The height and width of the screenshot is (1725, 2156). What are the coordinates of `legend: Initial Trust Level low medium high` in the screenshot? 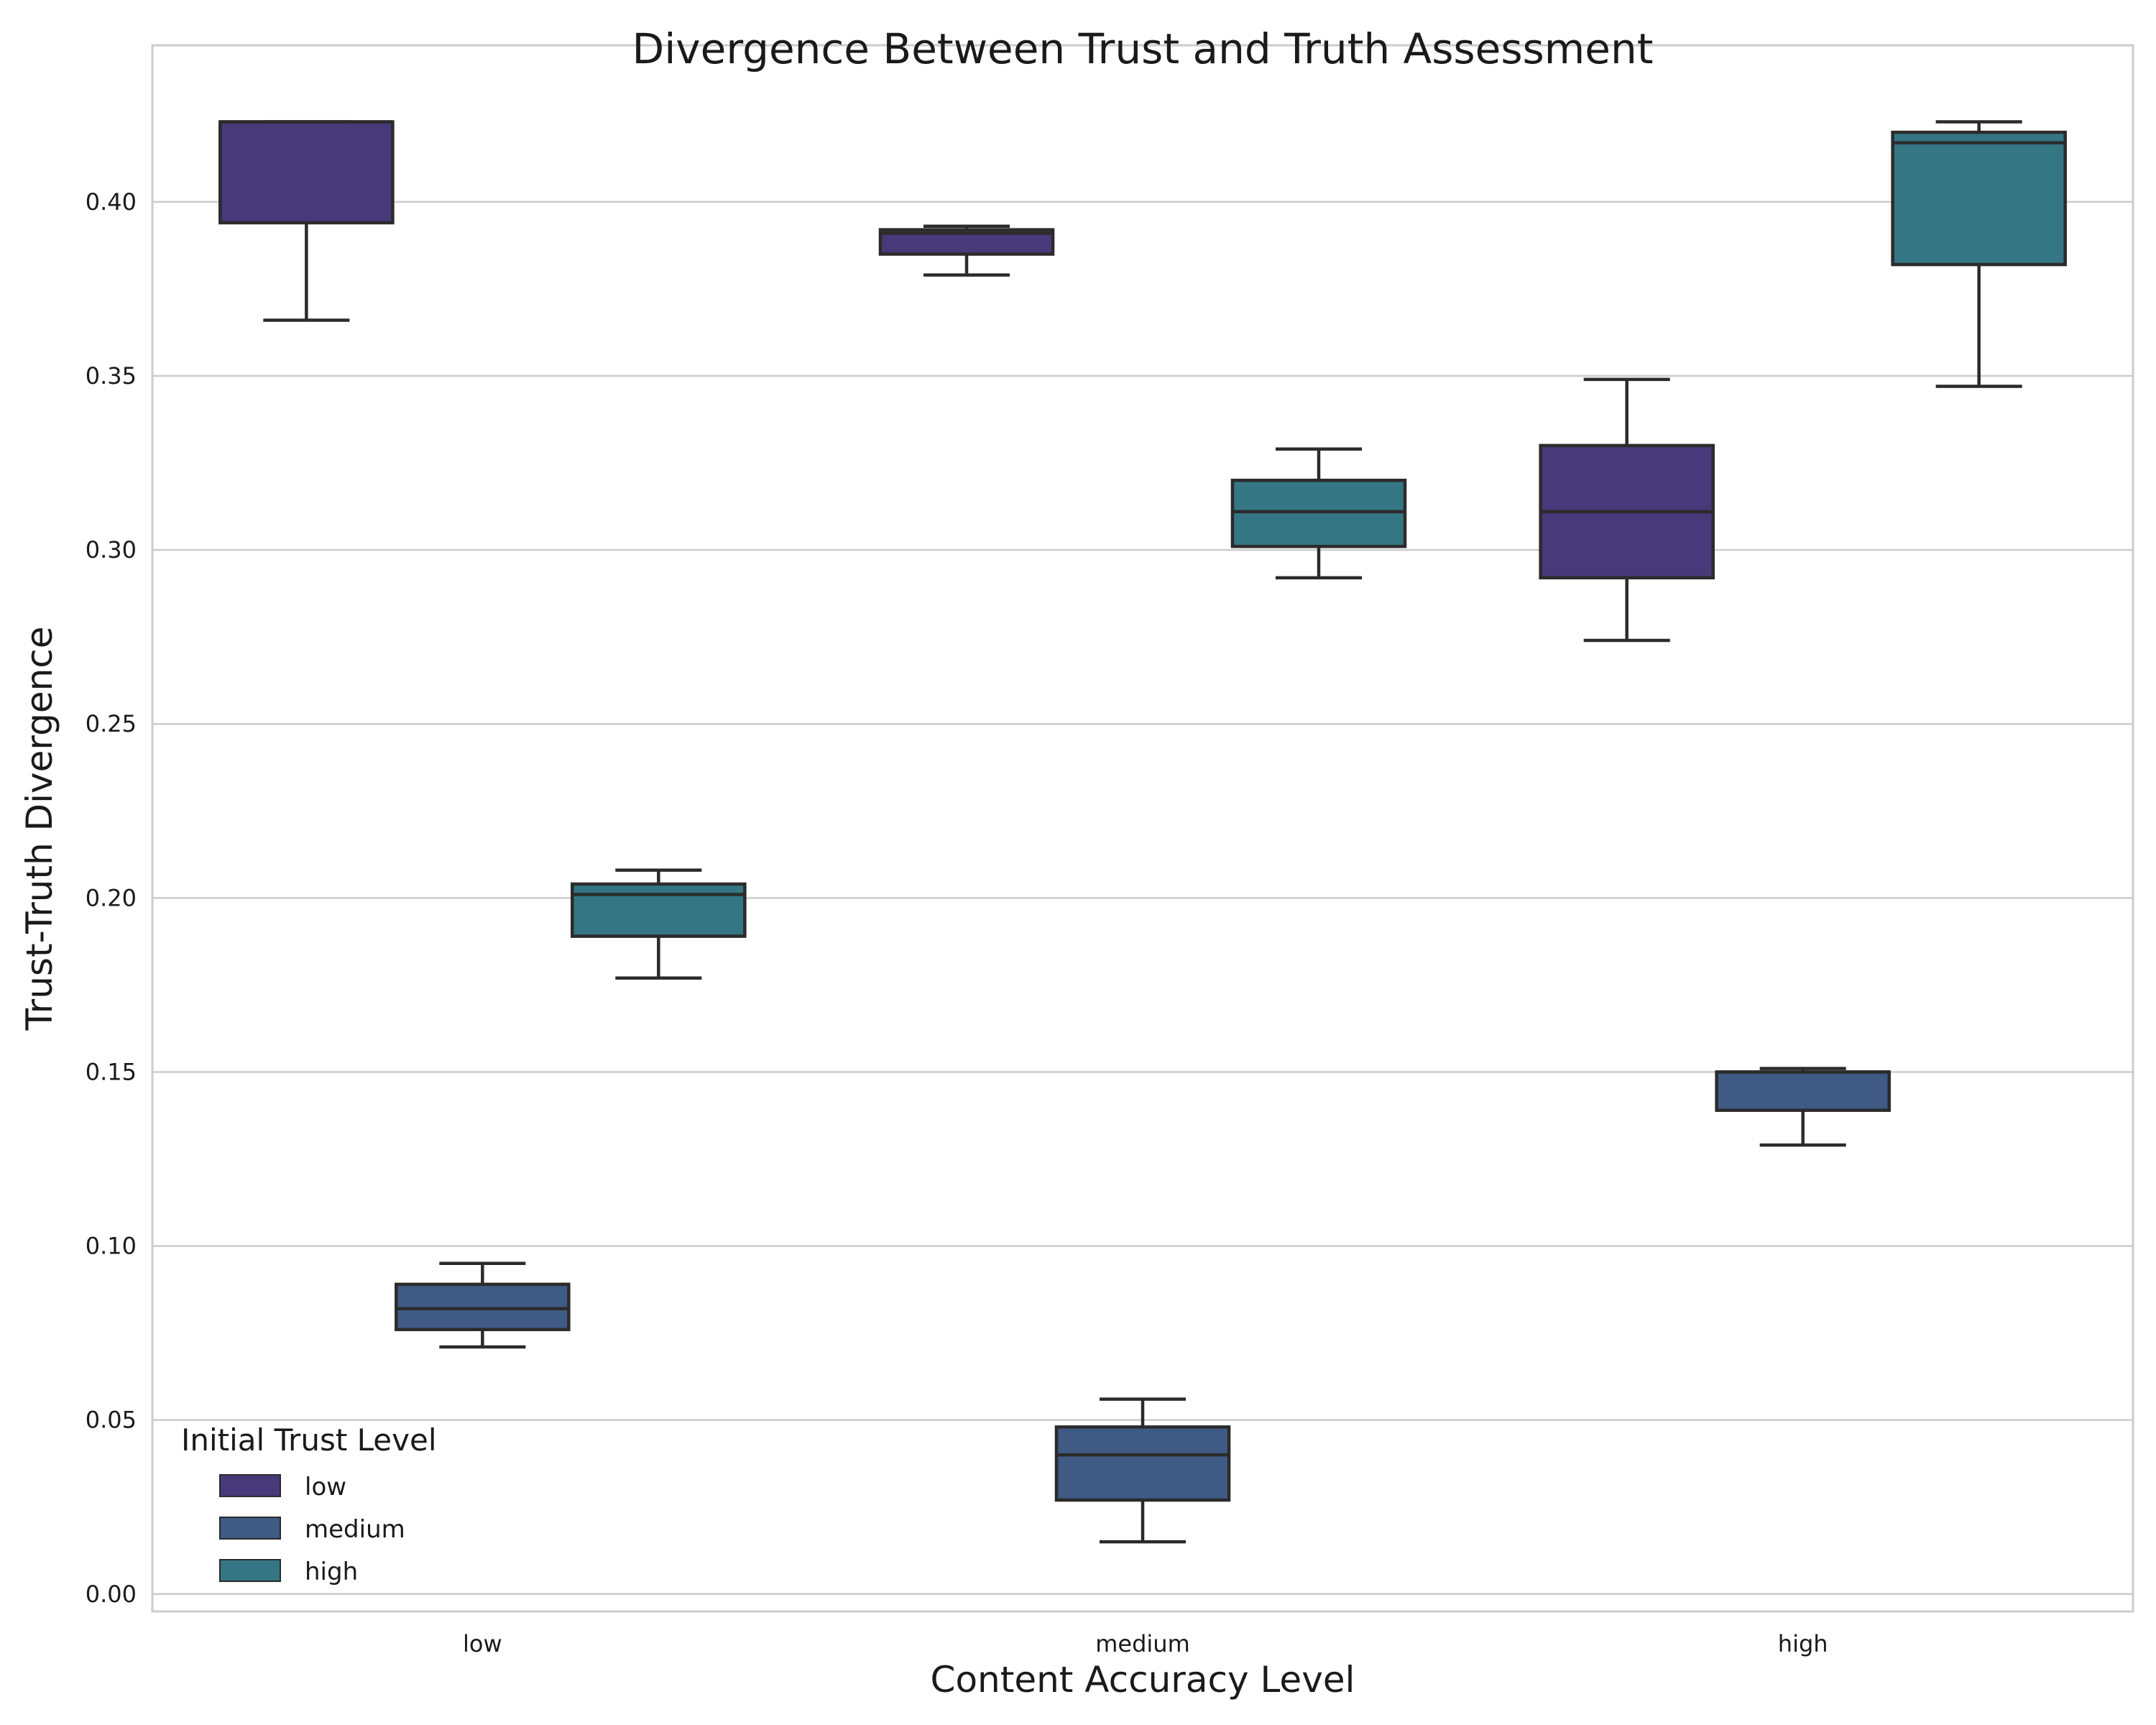 It's located at (309, 1504).